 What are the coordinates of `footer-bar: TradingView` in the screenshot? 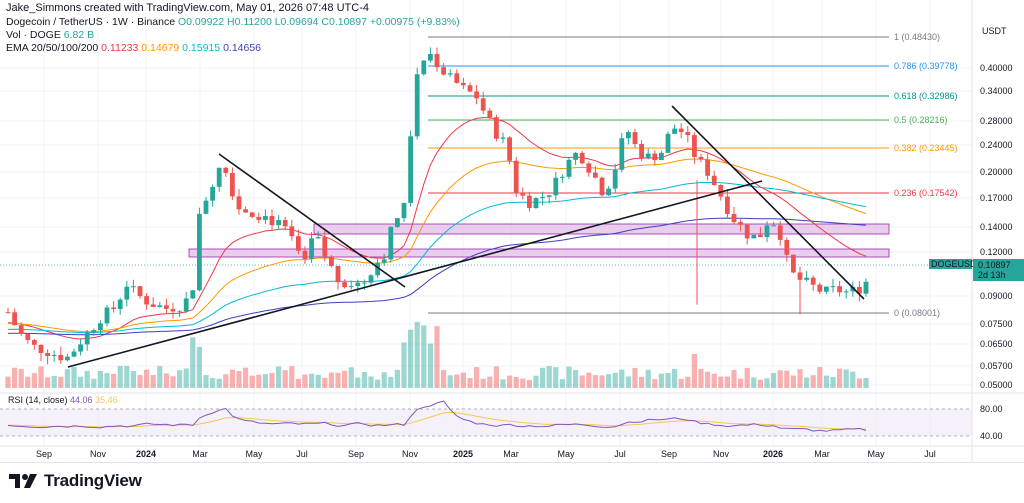 It's located at (512, 482).